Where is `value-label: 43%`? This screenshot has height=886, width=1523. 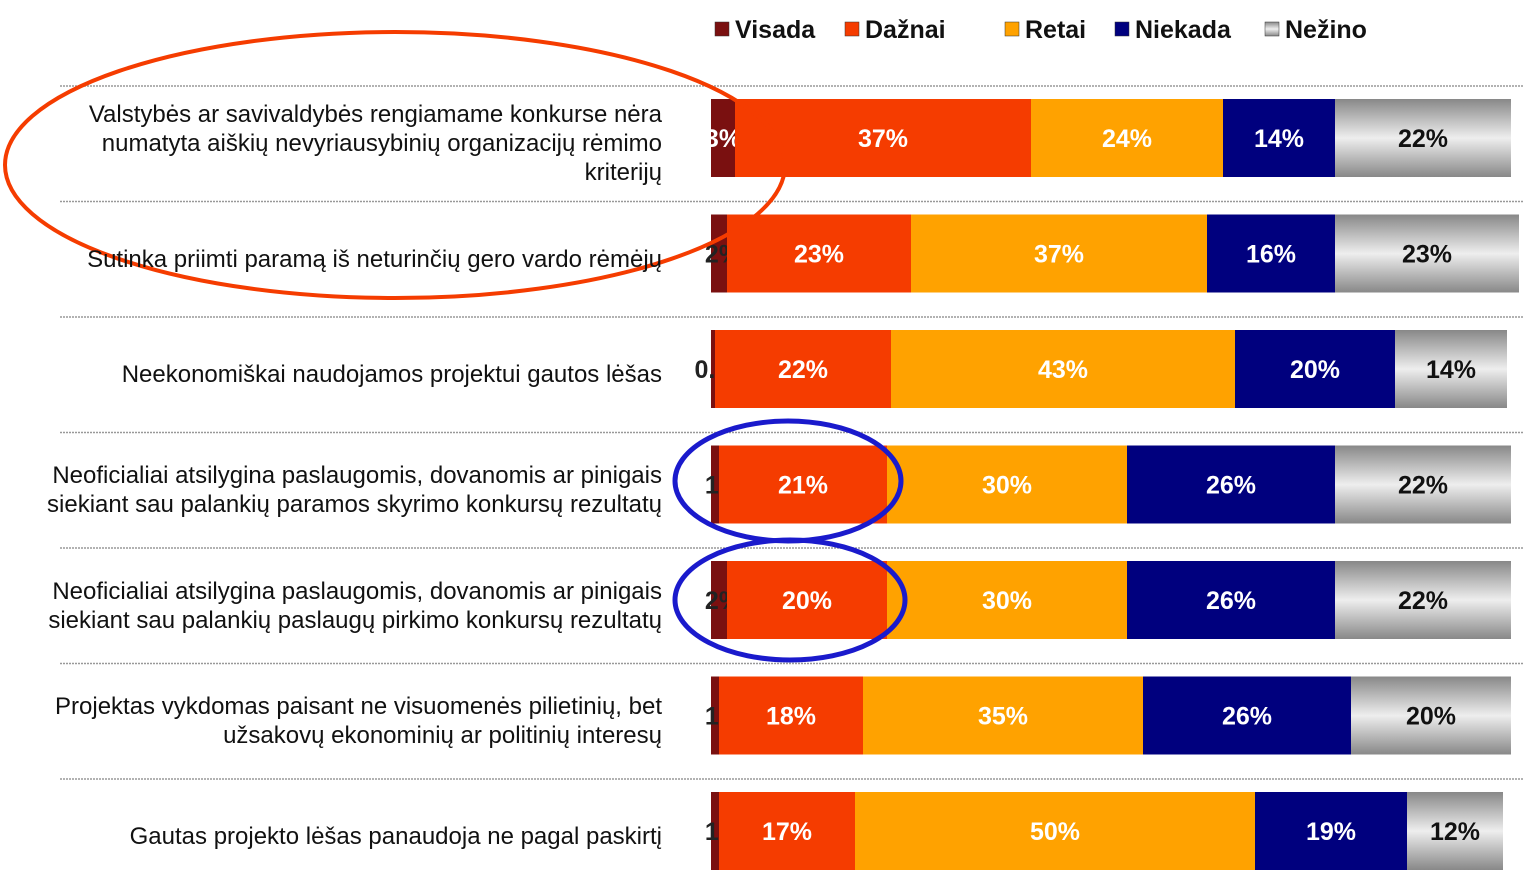
value-label: 43% is located at coordinates (1063, 370).